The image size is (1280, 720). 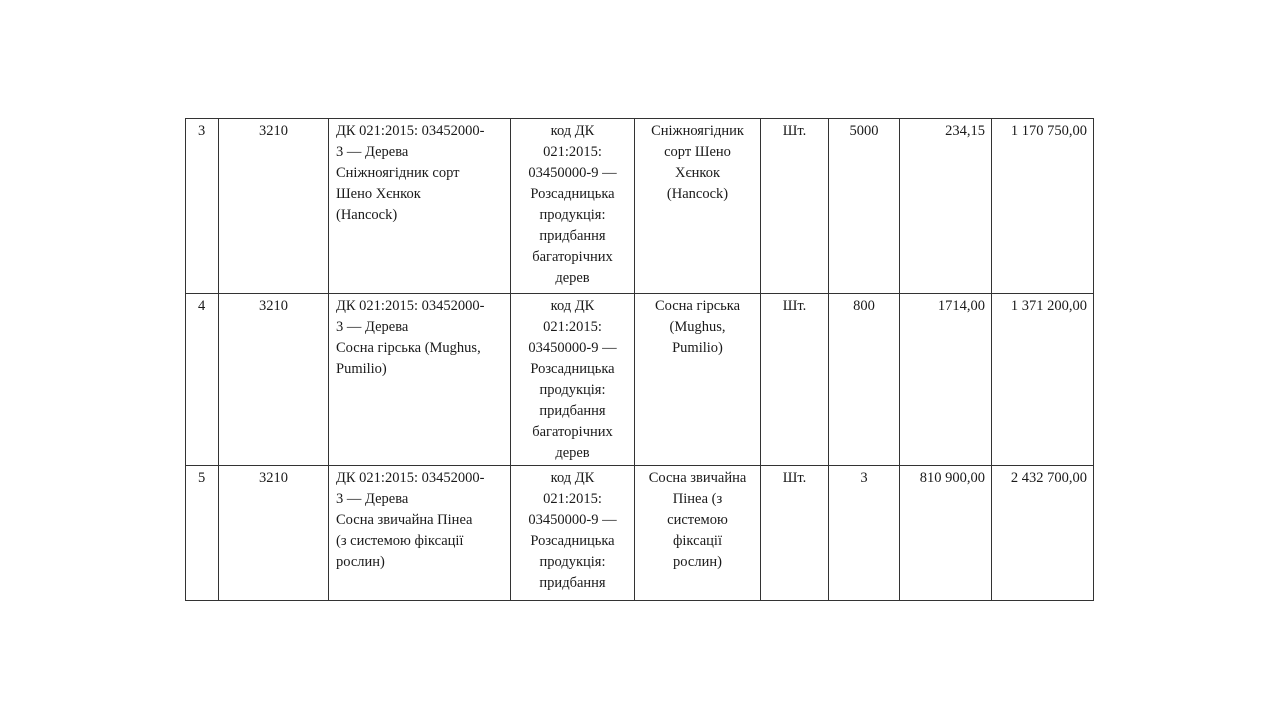 What do you see at coordinates (1042, 206) in the screenshot?
I see `total: 1 170 750,00` at bounding box center [1042, 206].